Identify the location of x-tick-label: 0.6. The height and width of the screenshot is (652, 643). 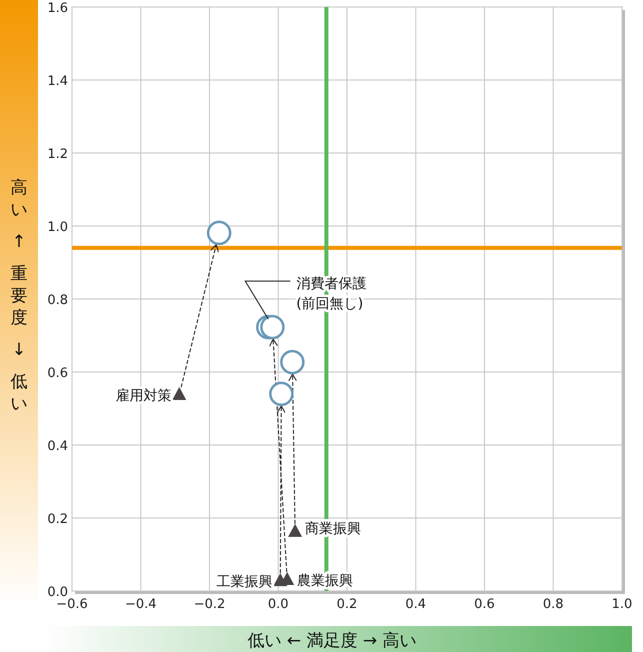
(484, 604).